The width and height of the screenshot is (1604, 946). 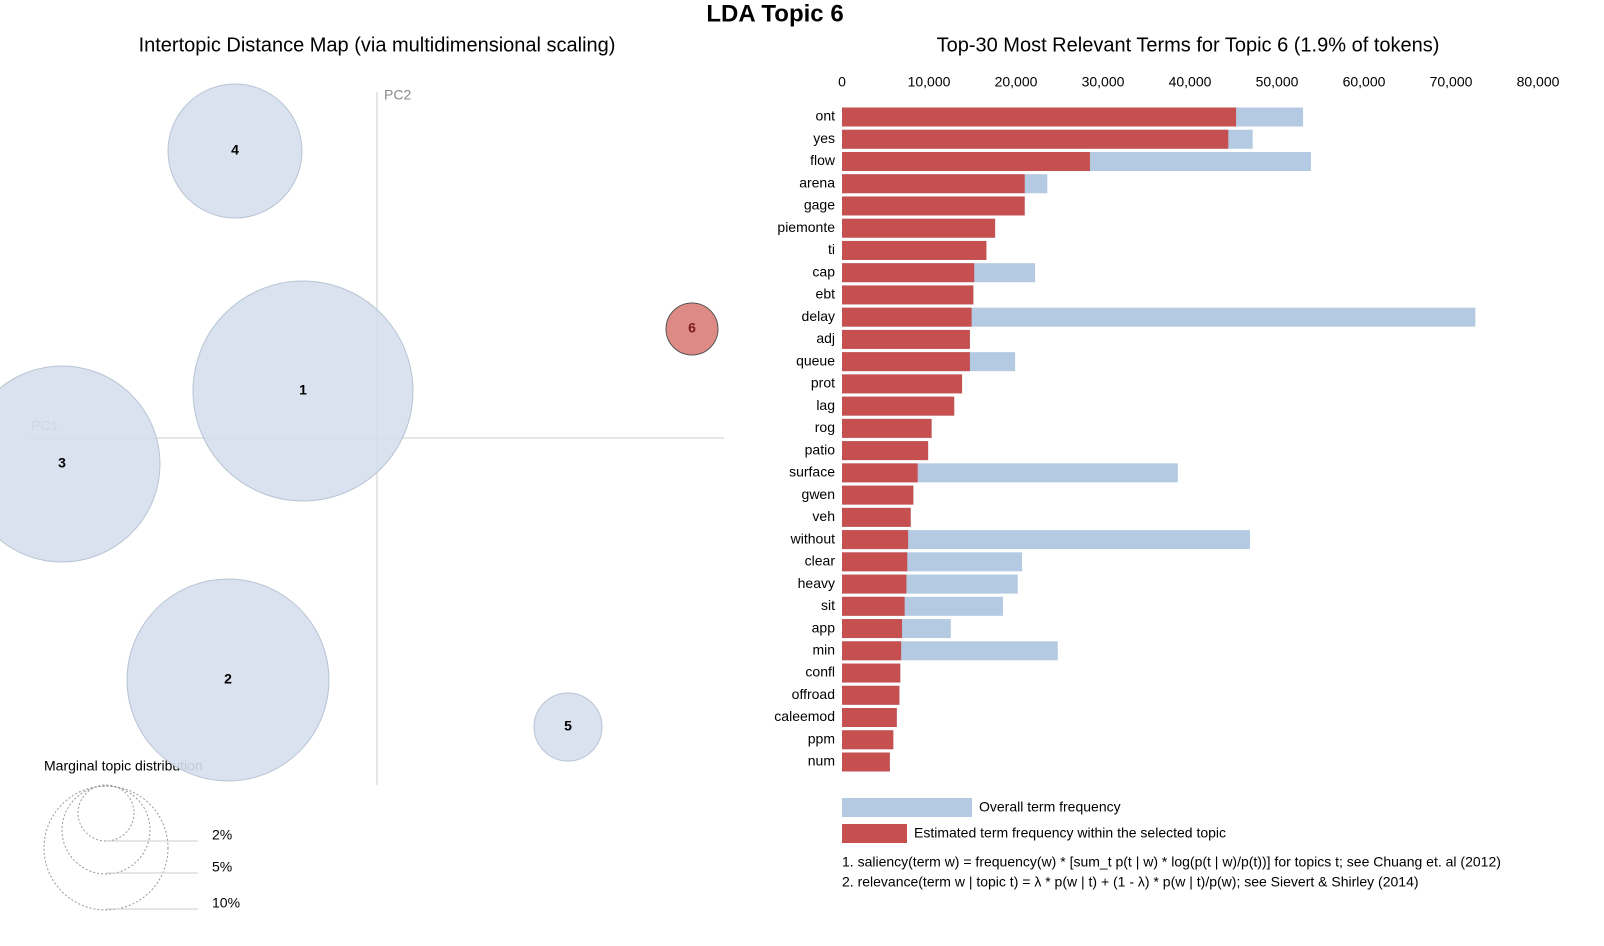 What do you see at coordinates (825, 405) in the screenshot?
I see `y-tick-label: lag` at bounding box center [825, 405].